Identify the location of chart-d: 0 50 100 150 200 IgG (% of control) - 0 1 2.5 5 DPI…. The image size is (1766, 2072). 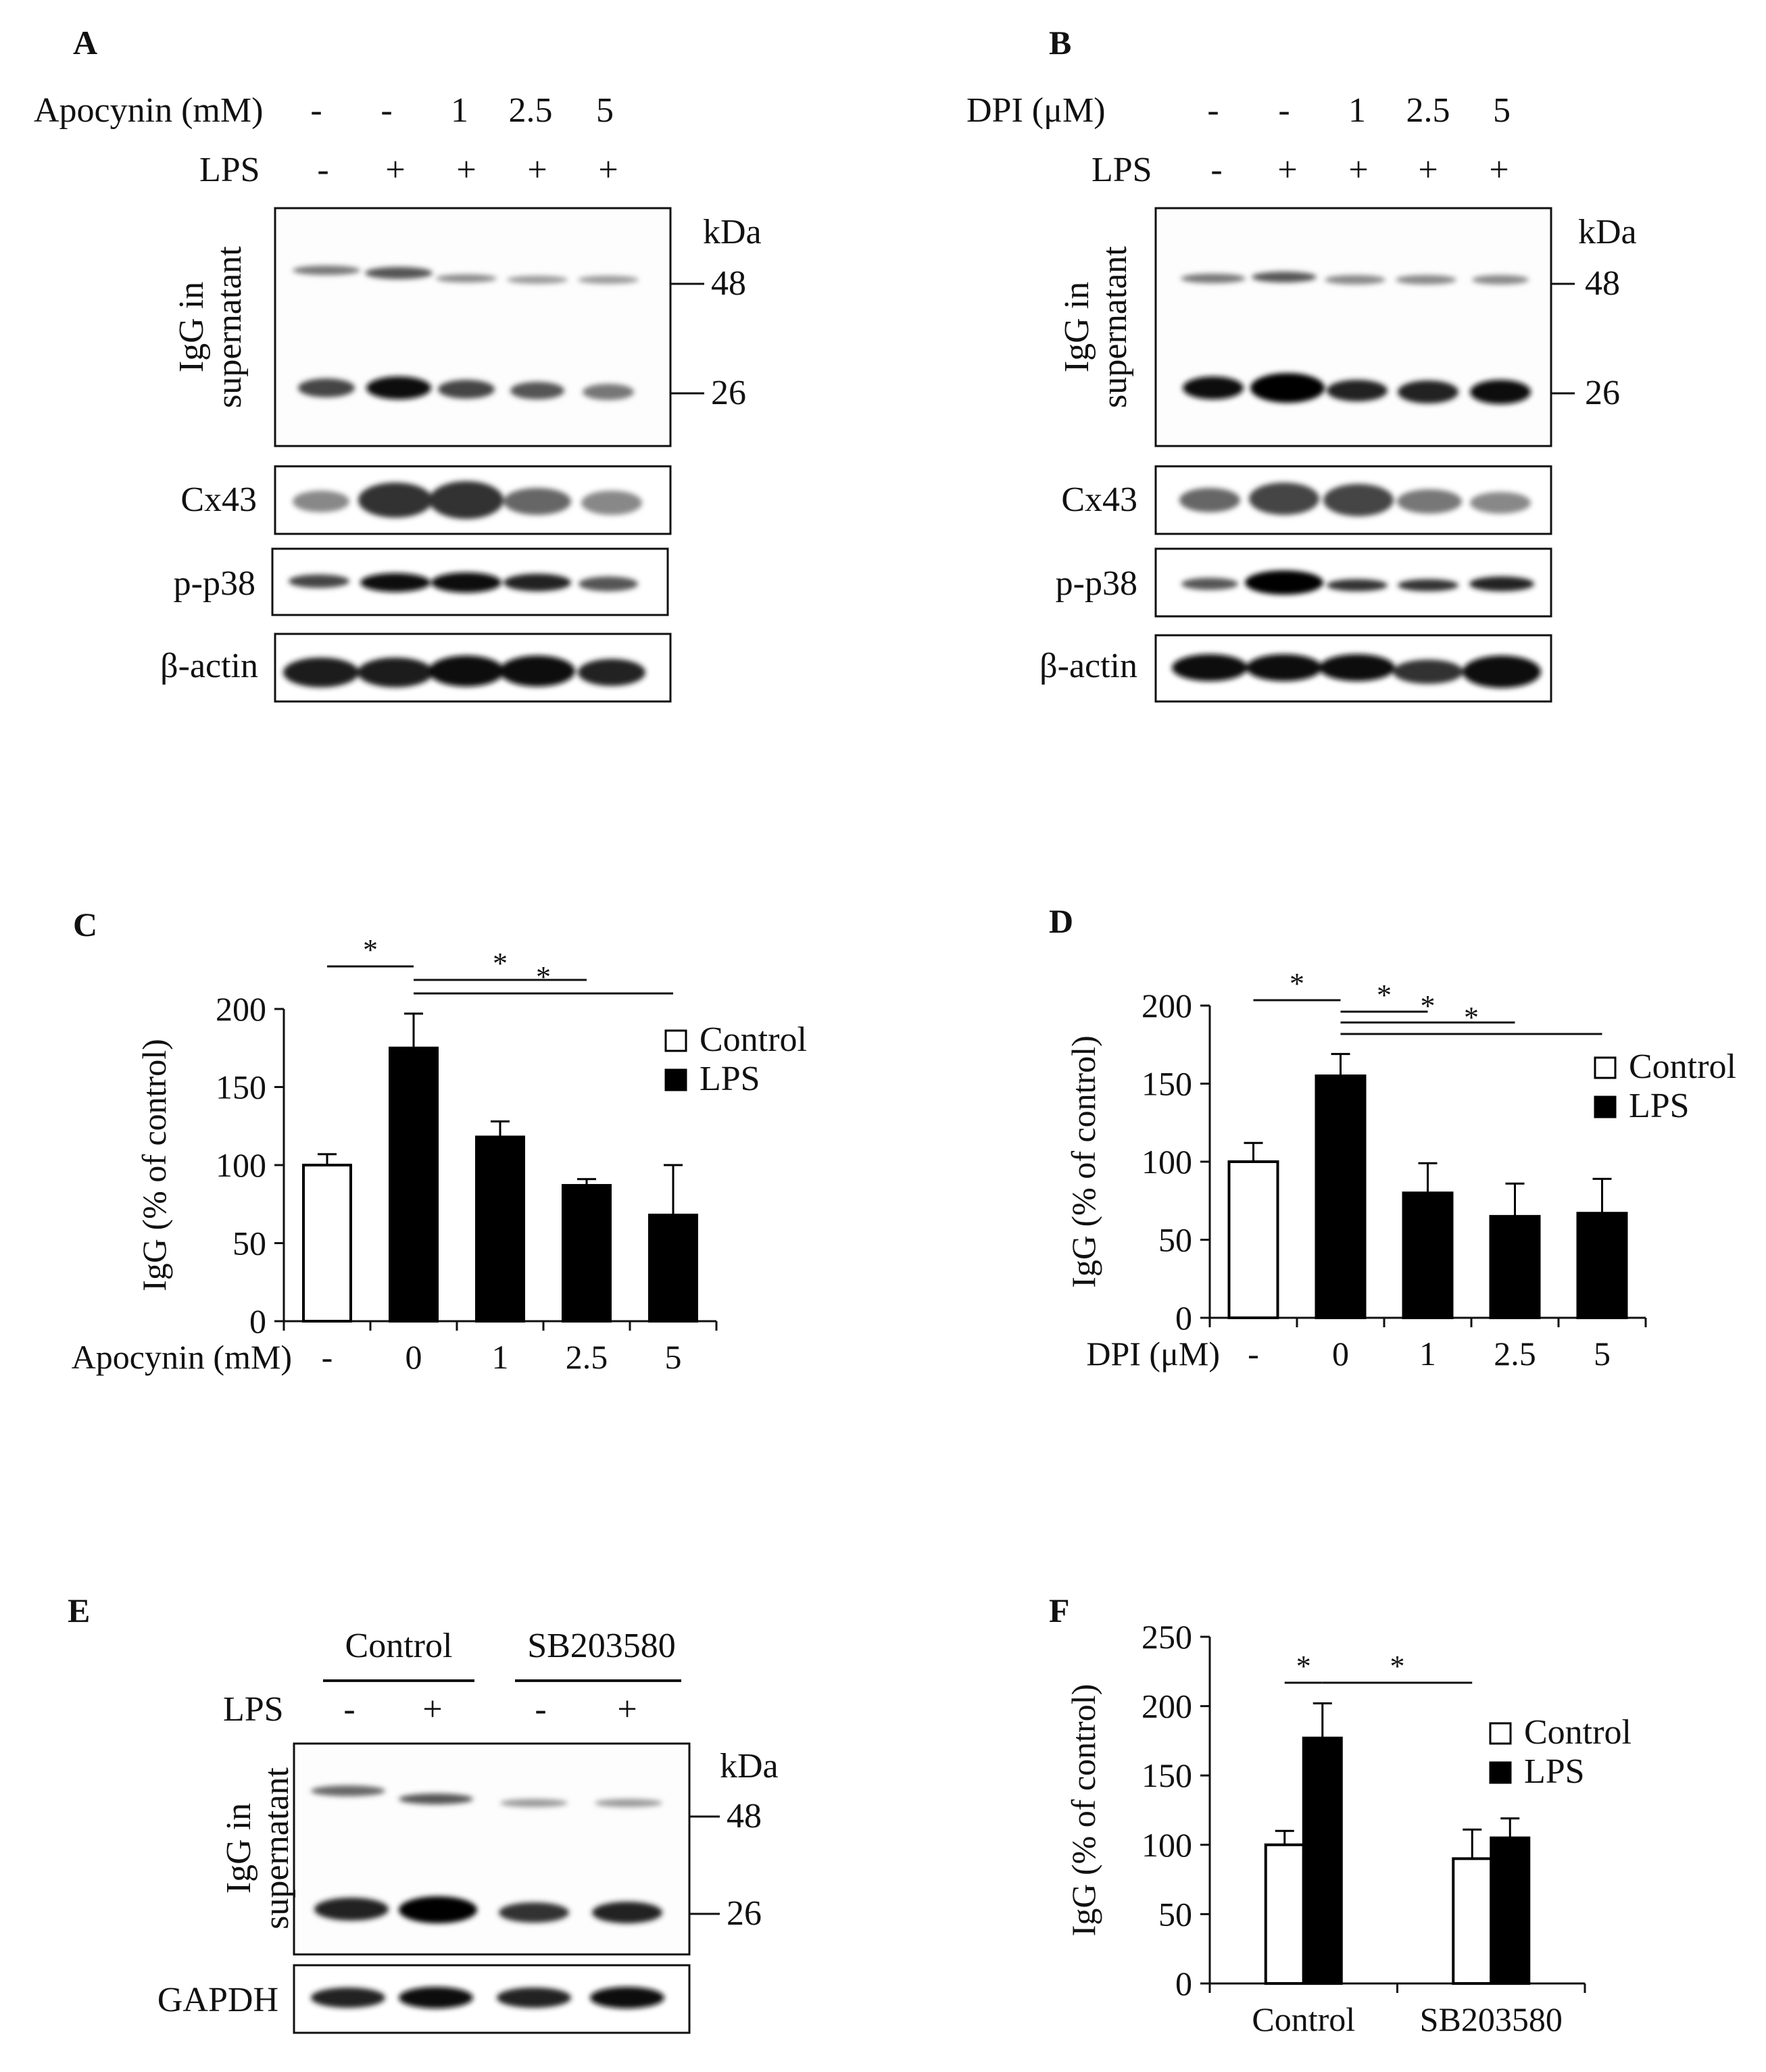
(1400, 1170).